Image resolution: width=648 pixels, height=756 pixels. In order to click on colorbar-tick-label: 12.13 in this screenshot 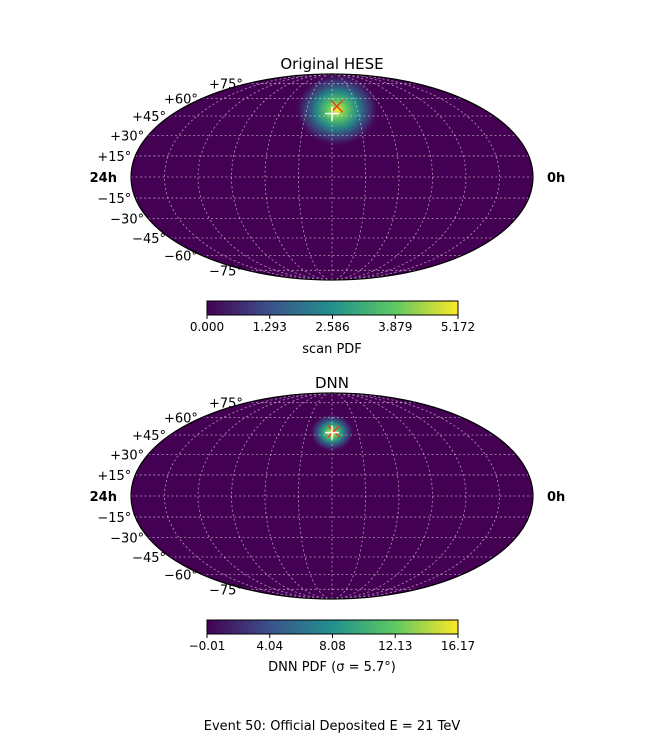, I will do `click(395, 646)`.